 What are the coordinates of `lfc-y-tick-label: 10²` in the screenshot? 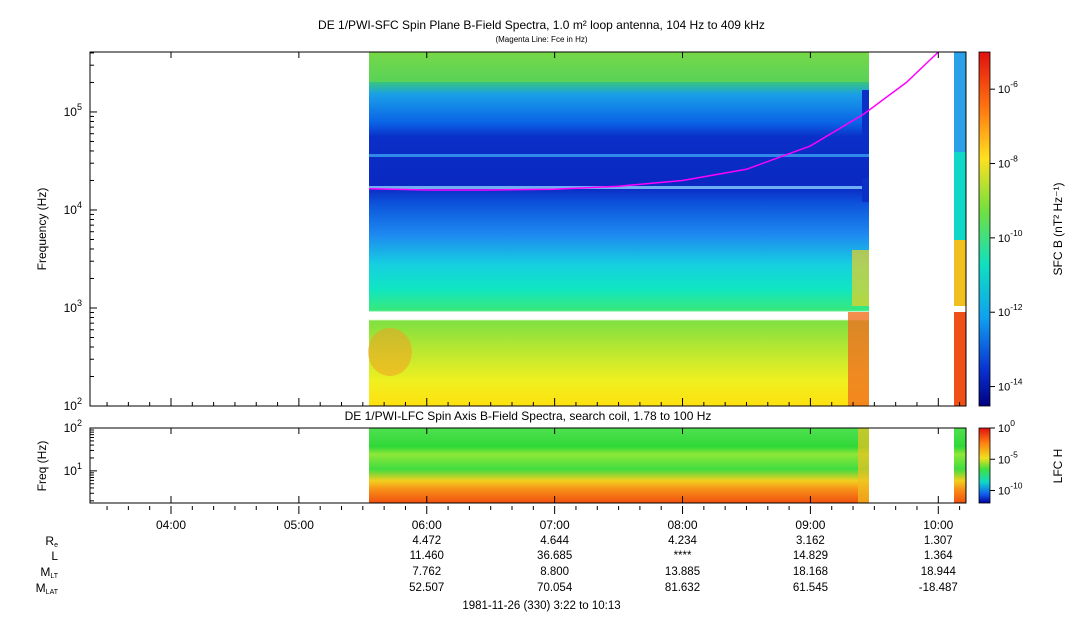 It's located at (73, 426).